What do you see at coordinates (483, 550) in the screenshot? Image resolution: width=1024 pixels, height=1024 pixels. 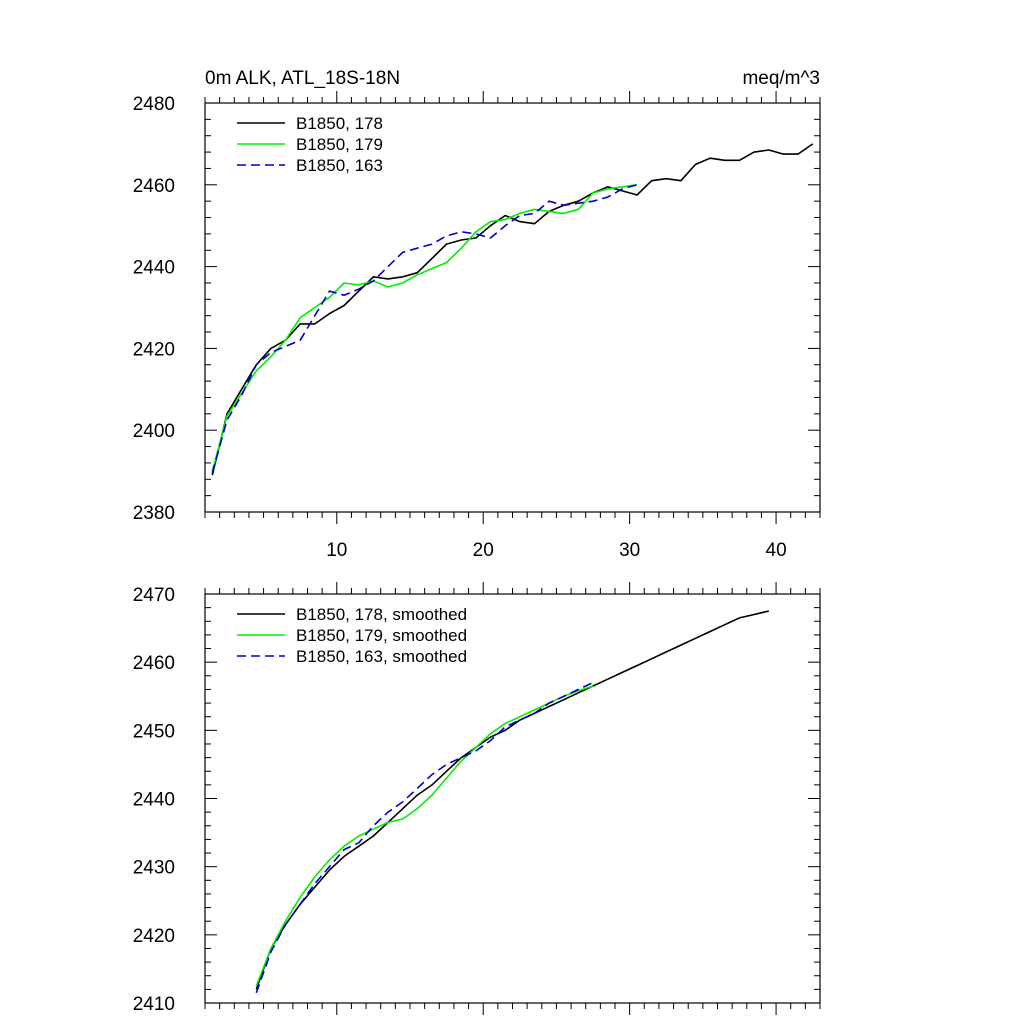 I see `x-tick-label: 20` at bounding box center [483, 550].